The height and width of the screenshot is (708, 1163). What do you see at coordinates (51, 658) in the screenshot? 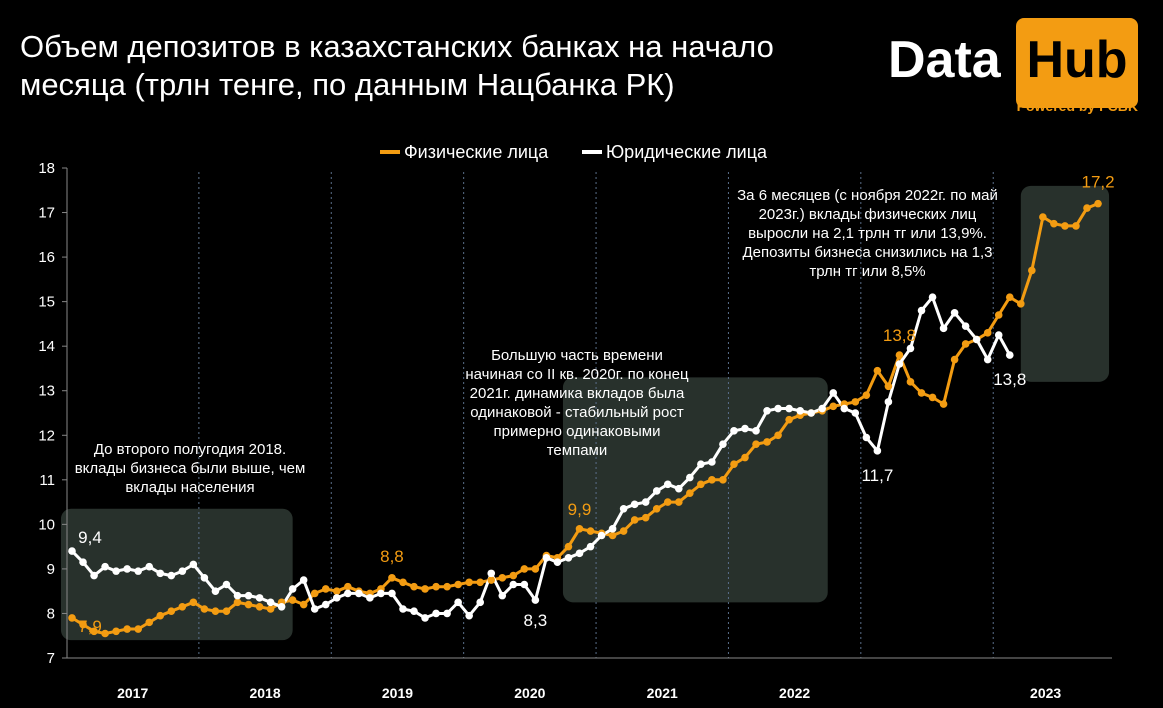
I see `y-tick-label: 7` at bounding box center [51, 658].